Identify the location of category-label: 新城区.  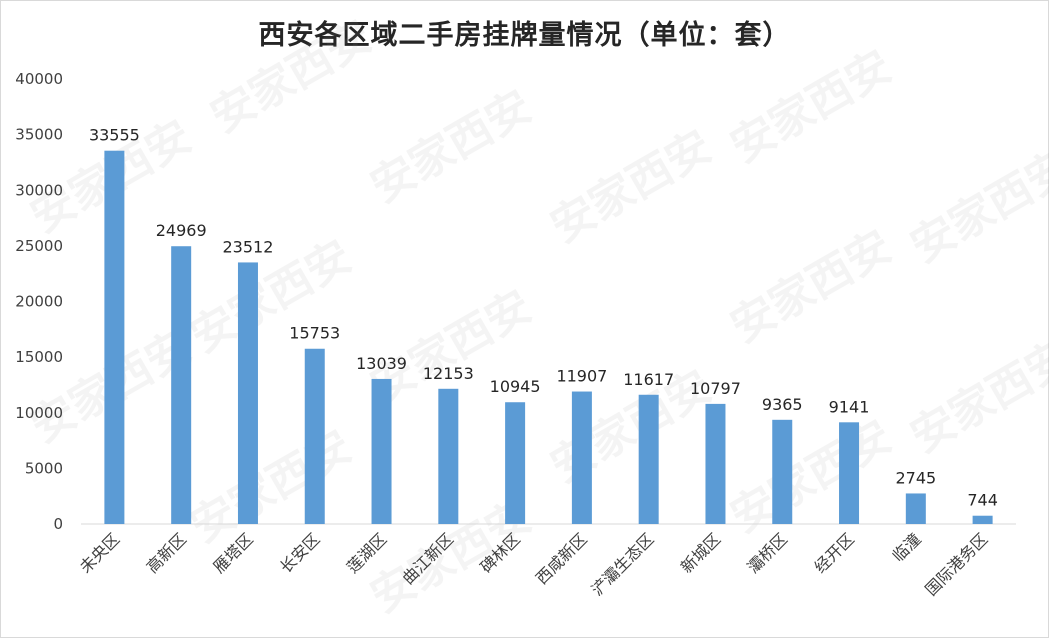
(700, 552).